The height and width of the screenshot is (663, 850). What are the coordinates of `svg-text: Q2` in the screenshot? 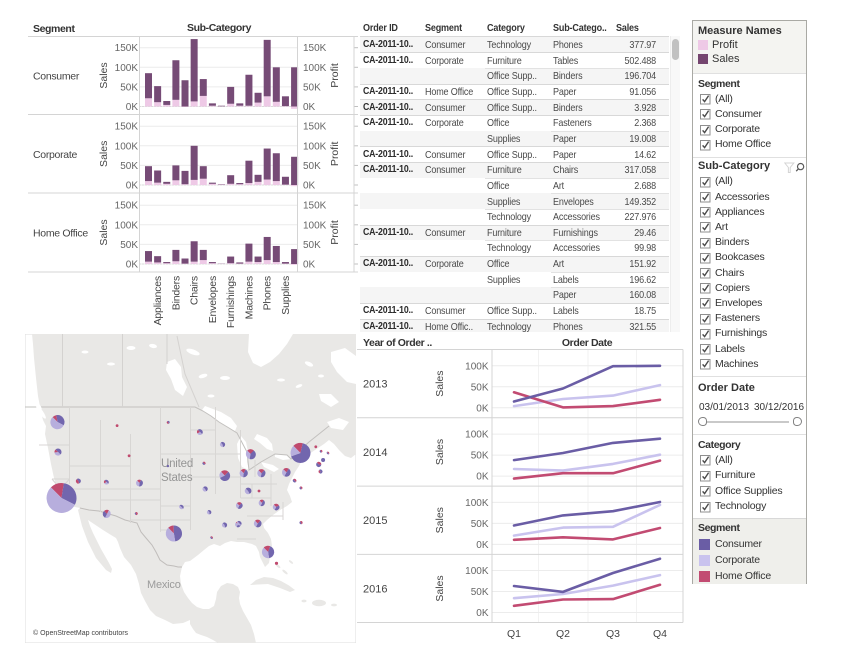 It's located at (563, 634).